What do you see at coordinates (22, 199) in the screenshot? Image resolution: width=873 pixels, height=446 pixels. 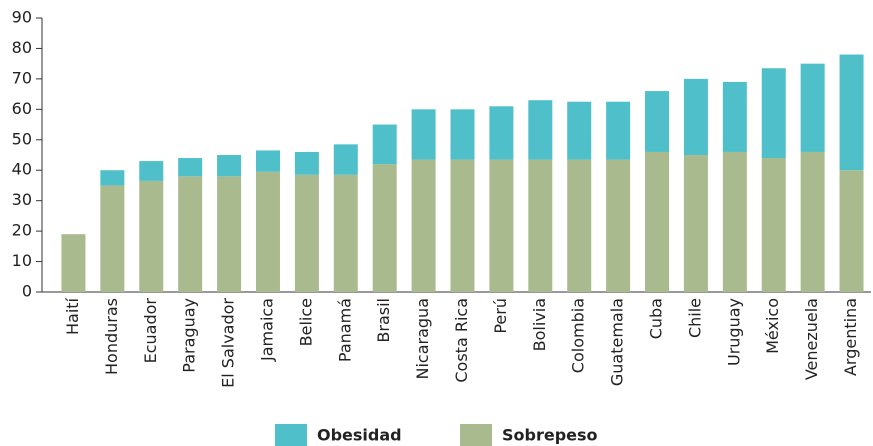 I see `y-tick-label: 30` at bounding box center [22, 199].